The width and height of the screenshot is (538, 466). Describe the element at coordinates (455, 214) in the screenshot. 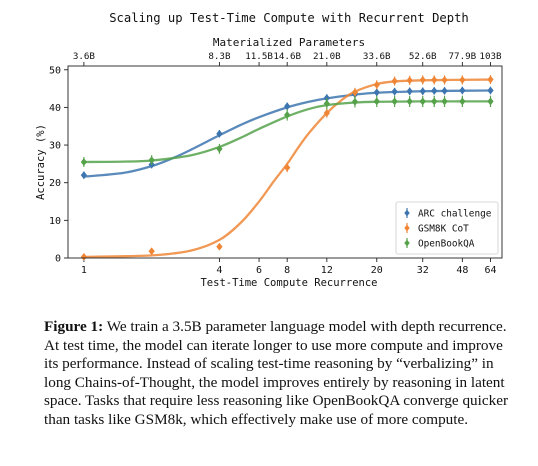

I see `legend-label: ARC challenge` at that location.